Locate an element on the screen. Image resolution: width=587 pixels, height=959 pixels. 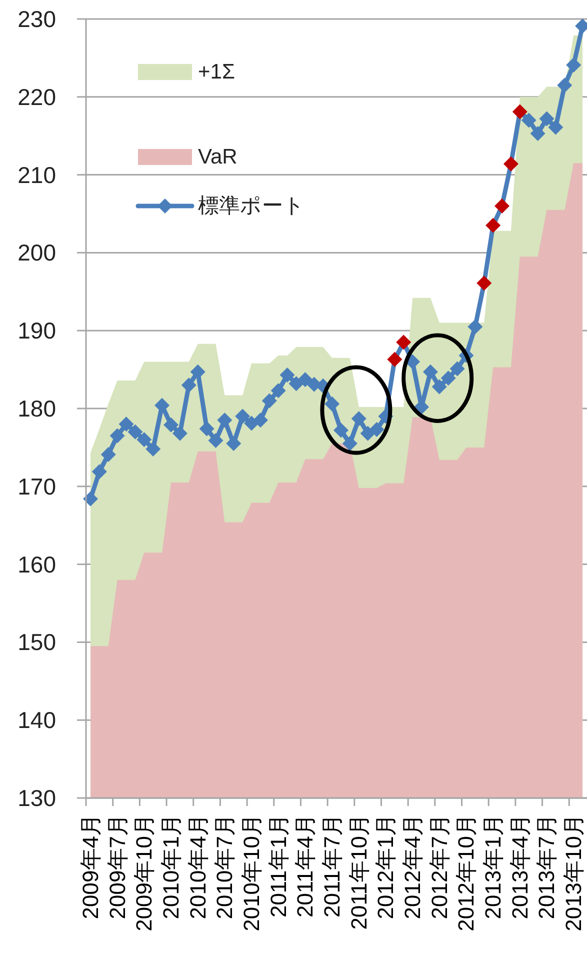
x-tick-label: 2012年4月 is located at coordinates (413, 867).